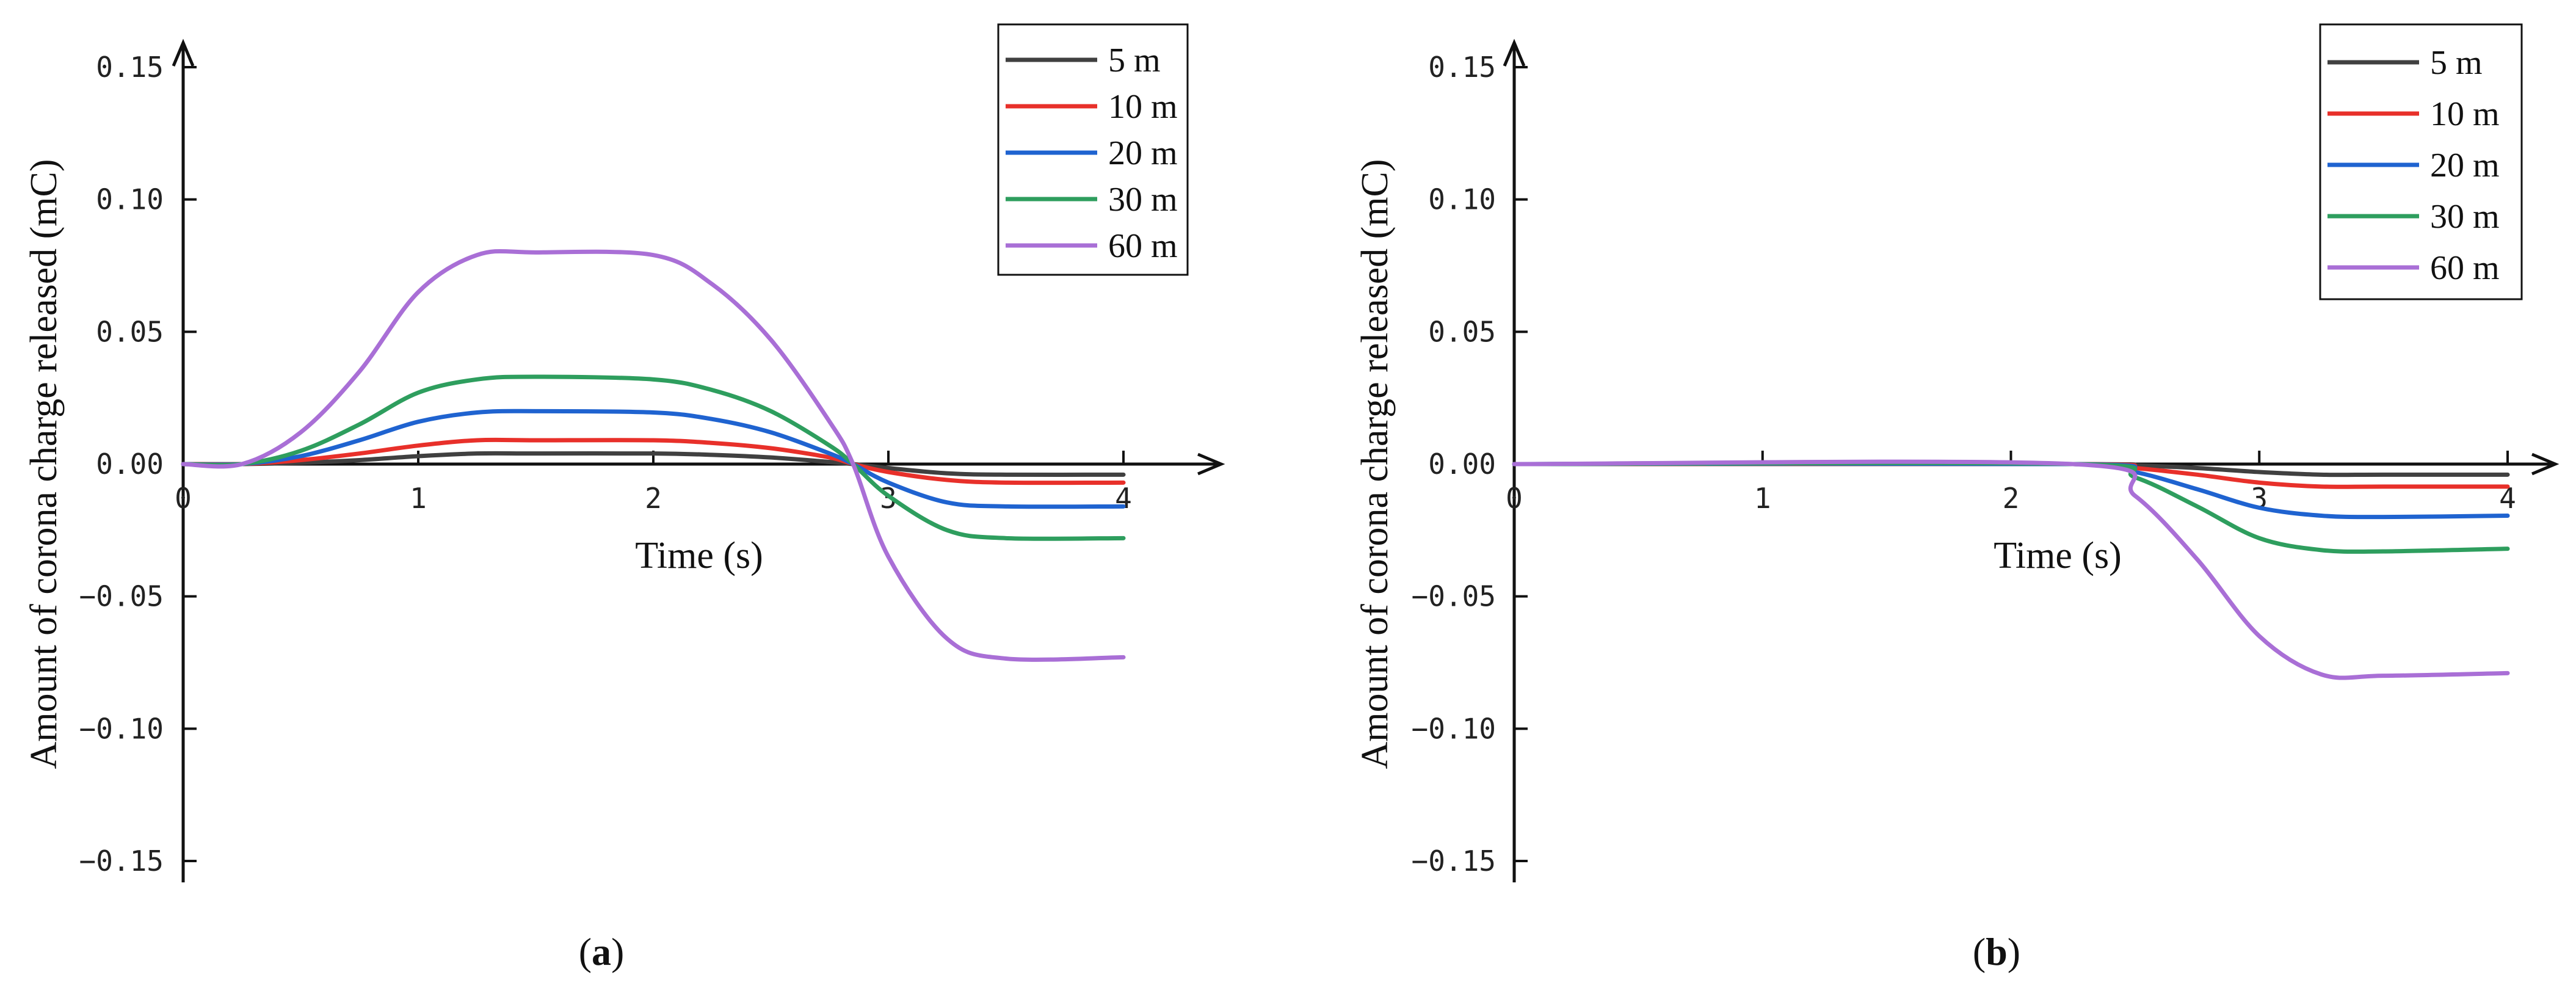 This screenshot has width=2576, height=999. What do you see at coordinates (2465, 268) in the screenshot?
I see `chart-b-legend-label: 60 m` at bounding box center [2465, 268].